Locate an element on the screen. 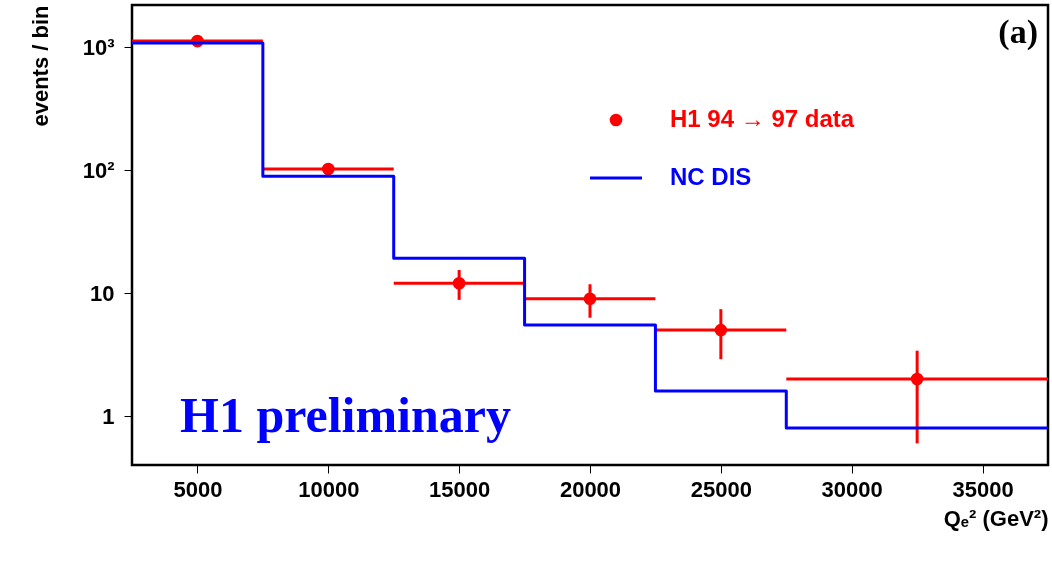 The image size is (1052, 562). y-axis-title: events / bin is located at coordinates (40, 66).